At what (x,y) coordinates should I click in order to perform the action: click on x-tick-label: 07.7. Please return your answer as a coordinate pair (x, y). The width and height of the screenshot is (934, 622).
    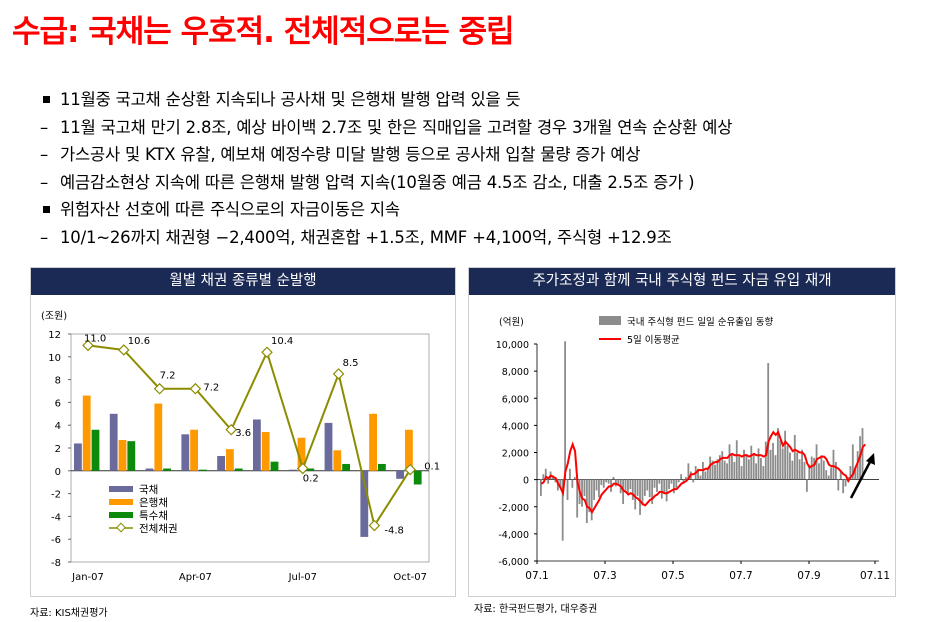
    Looking at the image, I should click on (740, 576).